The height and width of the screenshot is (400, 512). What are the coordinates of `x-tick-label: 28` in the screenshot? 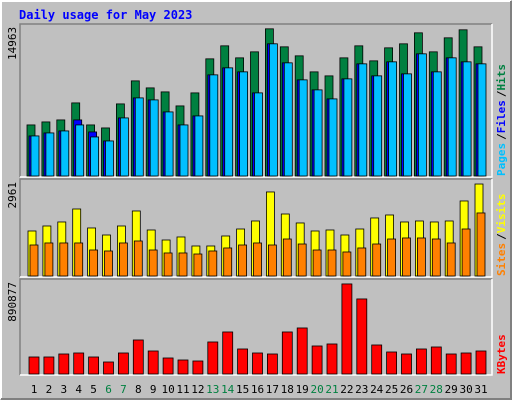 It's located at (436, 389).